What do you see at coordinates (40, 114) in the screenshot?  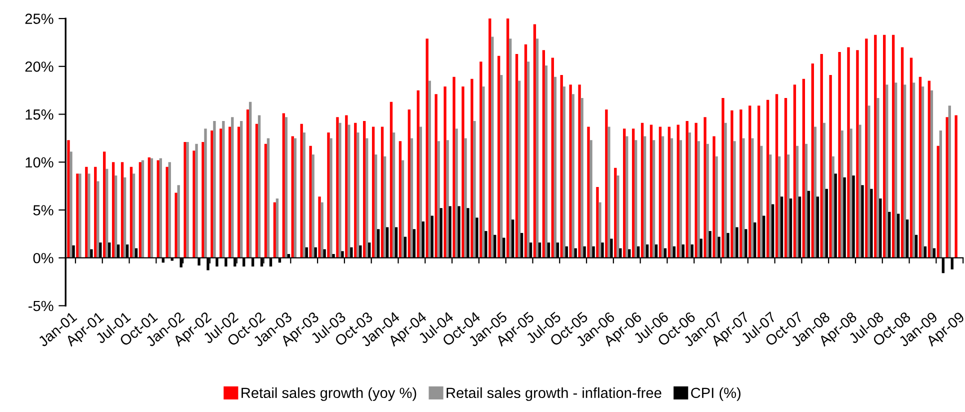 I see `y-tick-label: 15%` at bounding box center [40, 114].